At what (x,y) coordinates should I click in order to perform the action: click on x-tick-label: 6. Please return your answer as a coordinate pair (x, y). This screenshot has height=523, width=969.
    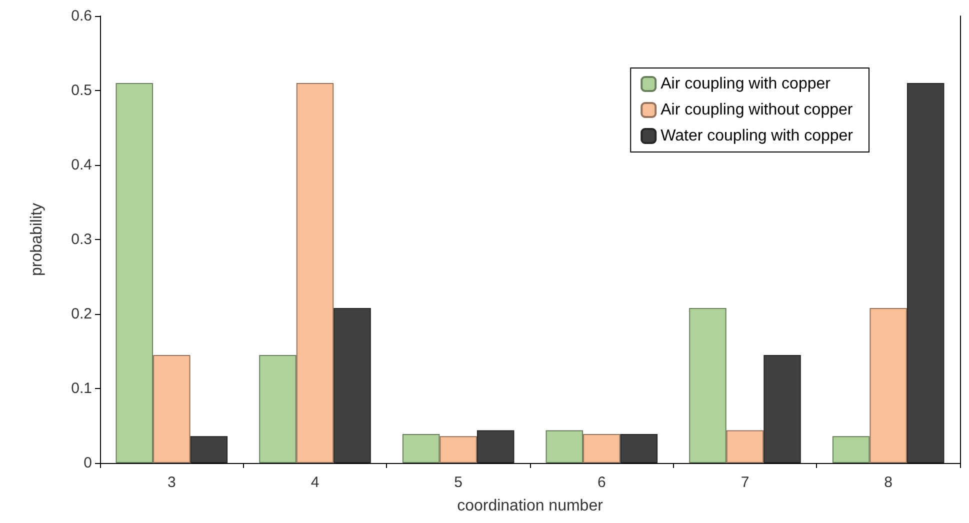
    Looking at the image, I should click on (601, 482).